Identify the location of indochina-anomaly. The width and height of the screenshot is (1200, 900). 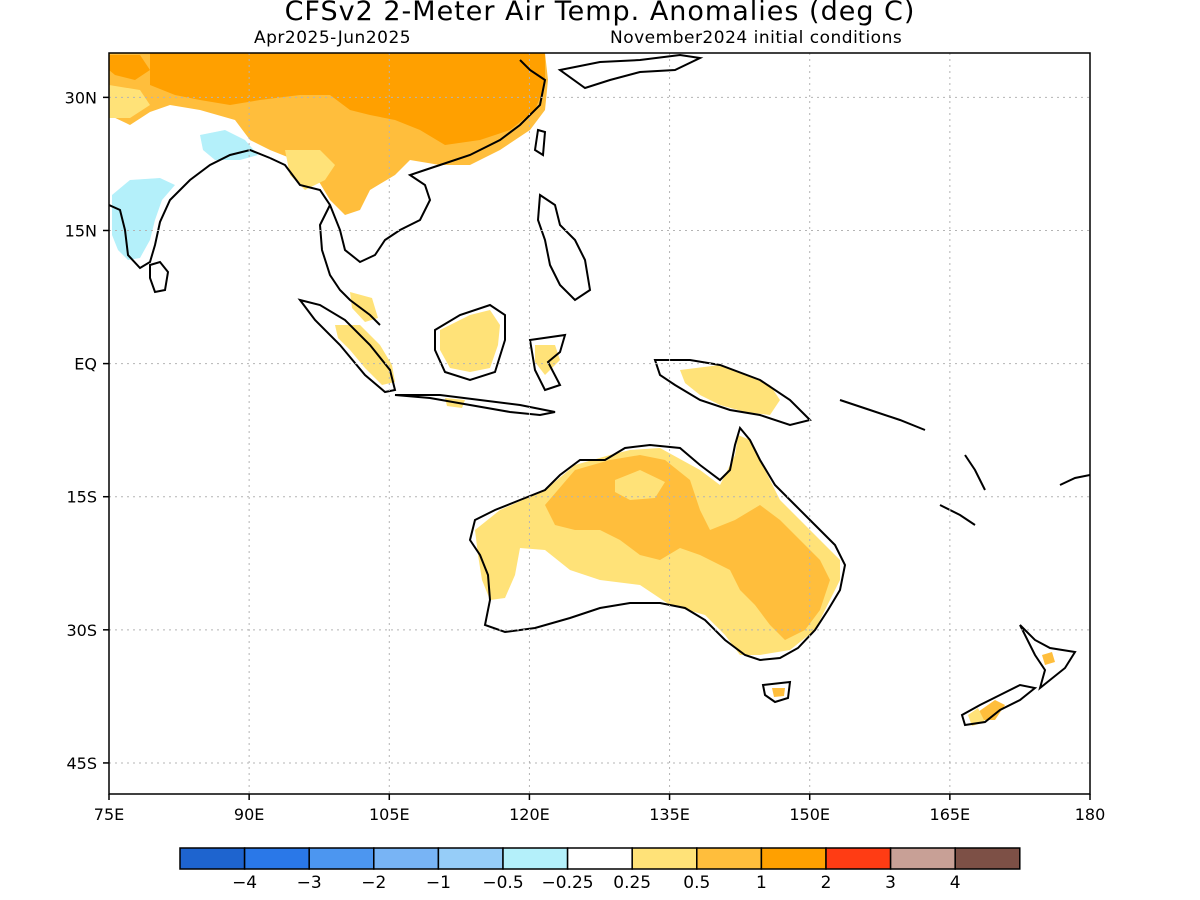
(310, 170).